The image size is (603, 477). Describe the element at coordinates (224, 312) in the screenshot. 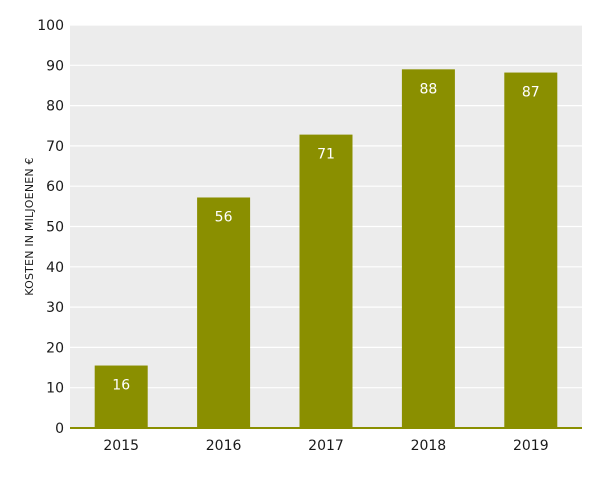

I see `bar-2016` at that location.